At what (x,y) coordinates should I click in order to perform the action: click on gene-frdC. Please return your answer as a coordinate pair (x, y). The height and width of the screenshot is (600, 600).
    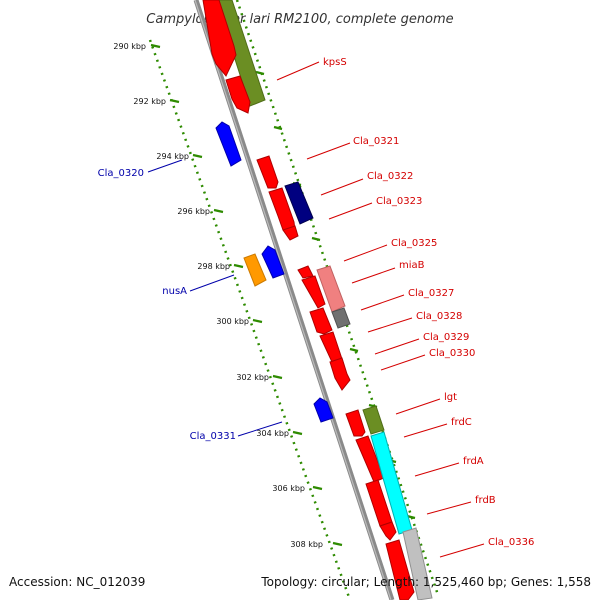
    Looking at the image, I should click on (373, 420).